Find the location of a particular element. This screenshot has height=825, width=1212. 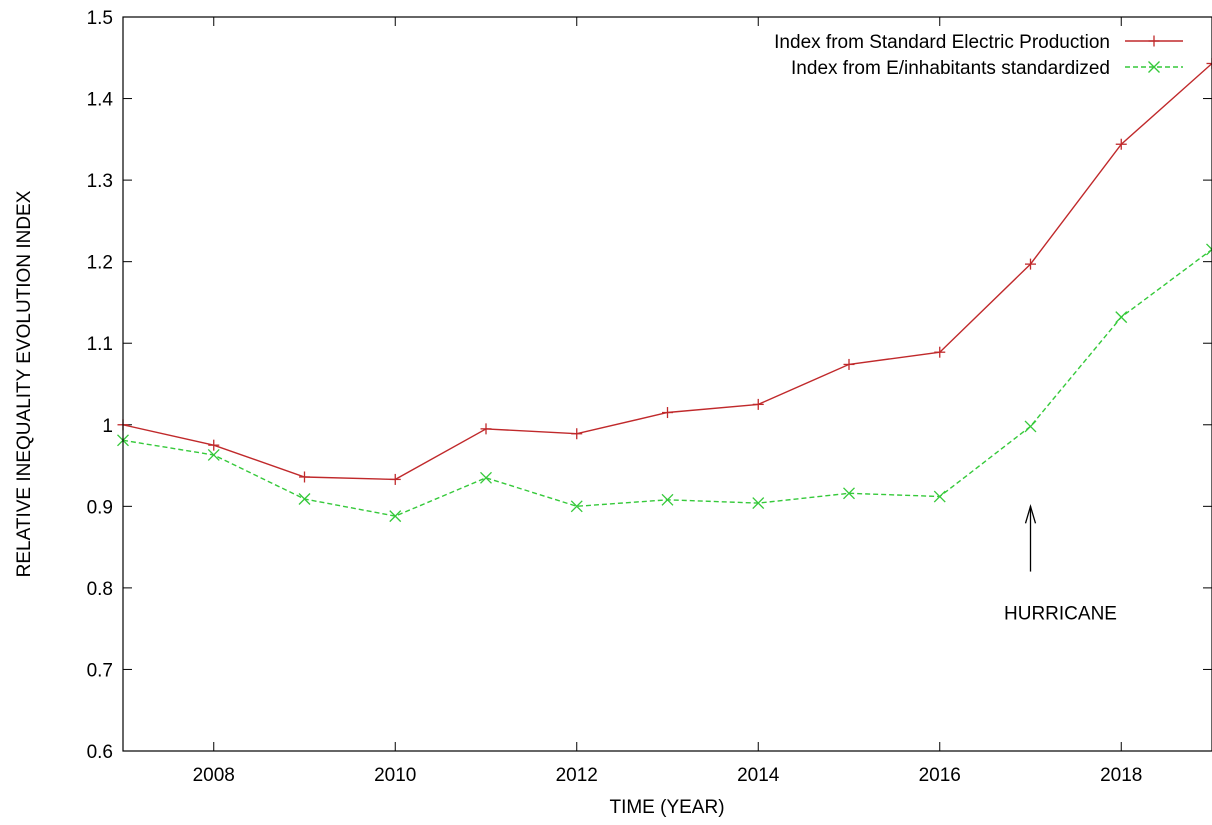

y-tick-label: 1 is located at coordinates (107, 426).